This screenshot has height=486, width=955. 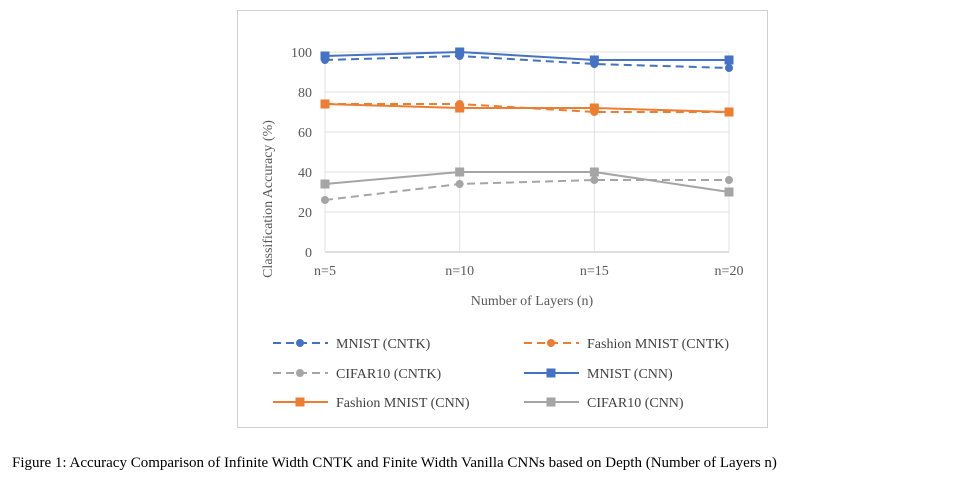 What do you see at coordinates (594, 271) in the screenshot?
I see `x-tick-label: n=15` at bounding box center [594, 271].